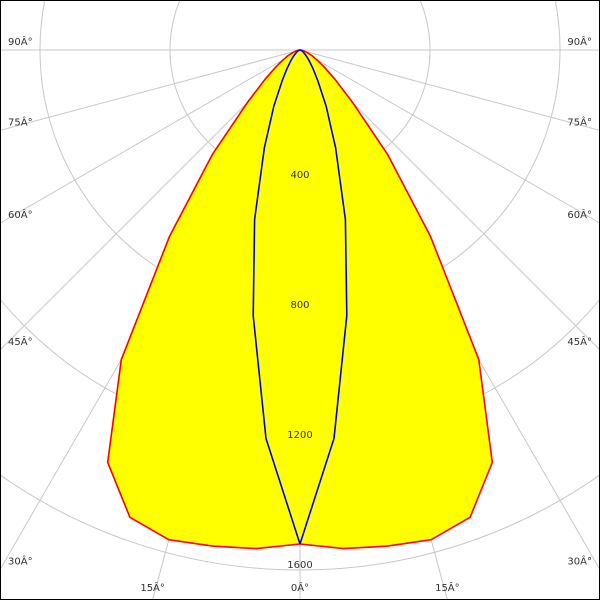 This screenshot has width=600, height=600. Describe the element at coordinates (299, 175) in the screenshot. I see `radial-label: 400` at that location.